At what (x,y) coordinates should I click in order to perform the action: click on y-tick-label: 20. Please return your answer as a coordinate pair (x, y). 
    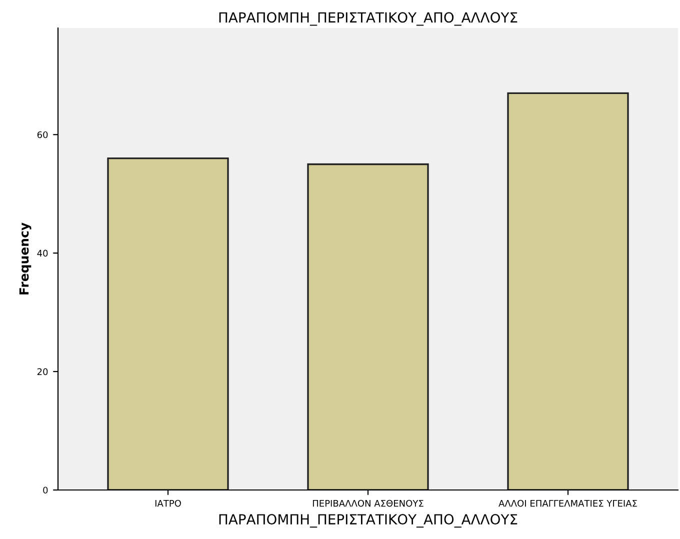
    Looking at the image, I should click on (42, 372).